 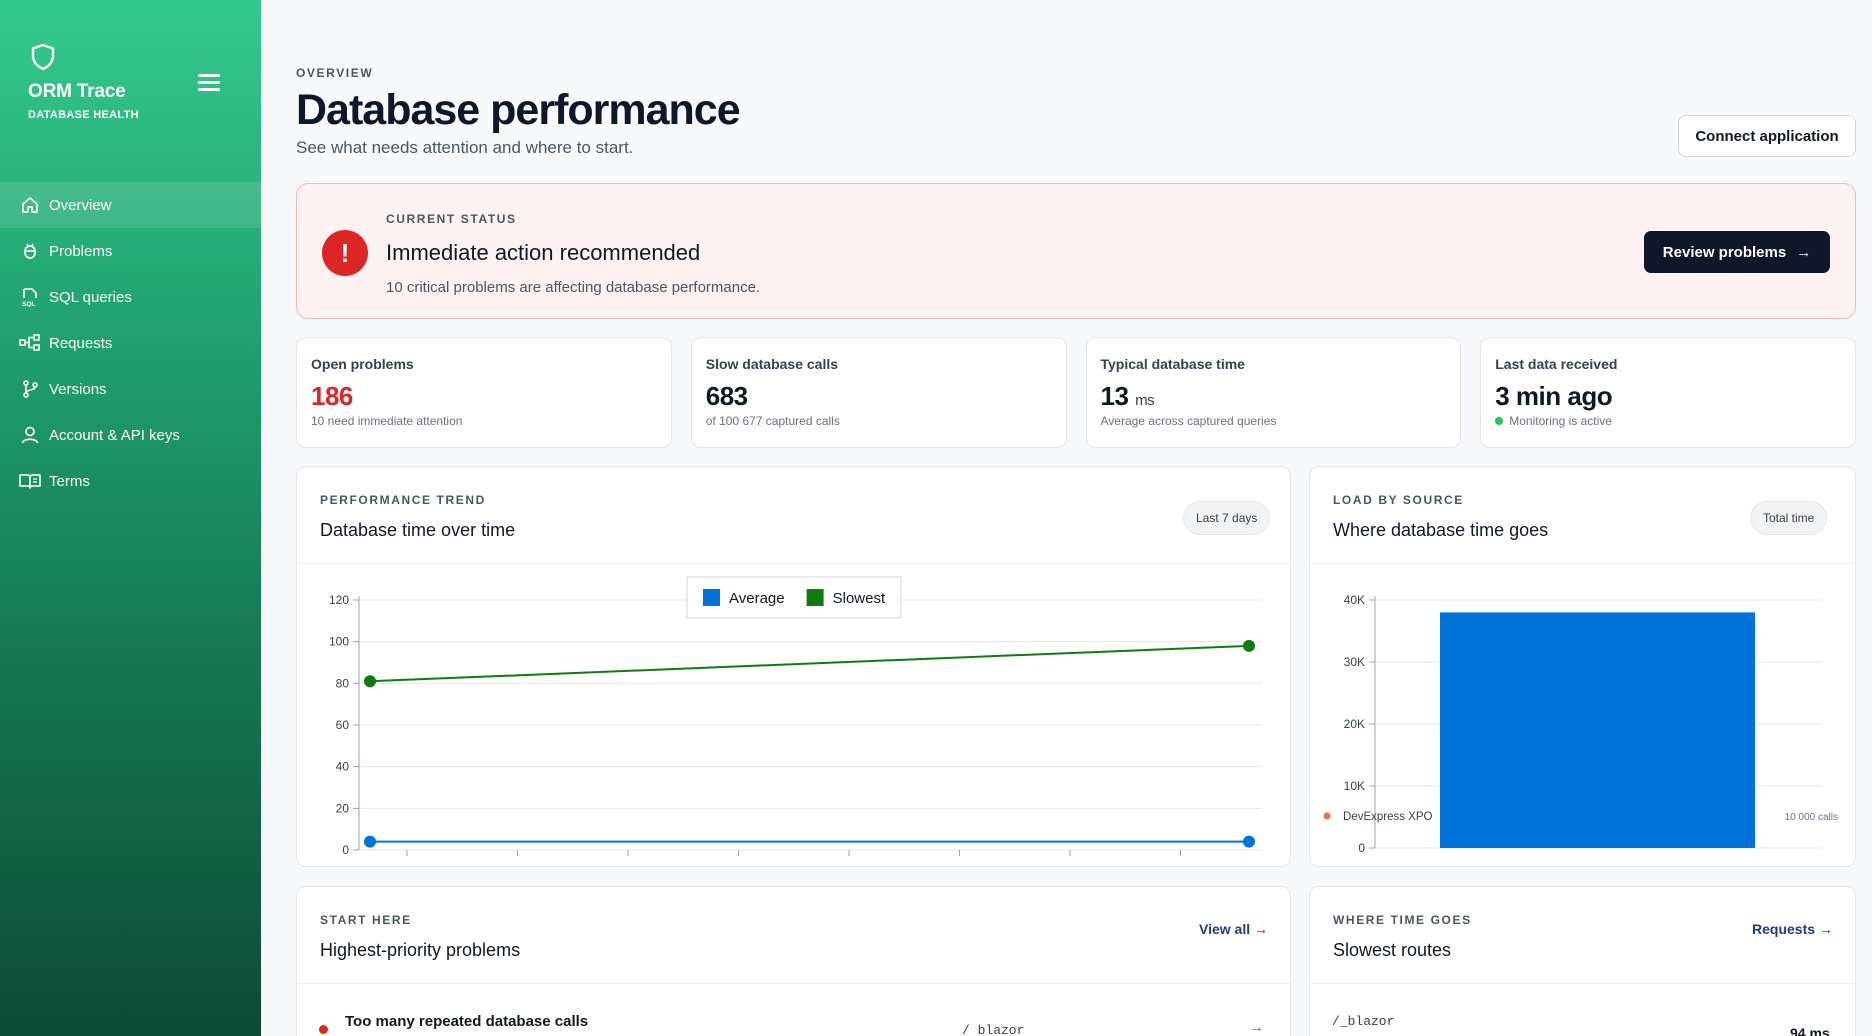 What do you see at coordinates (80, 205) in the screenshot?
I see `sidebar-item-label: Overview` at bounding box center [80, 205].